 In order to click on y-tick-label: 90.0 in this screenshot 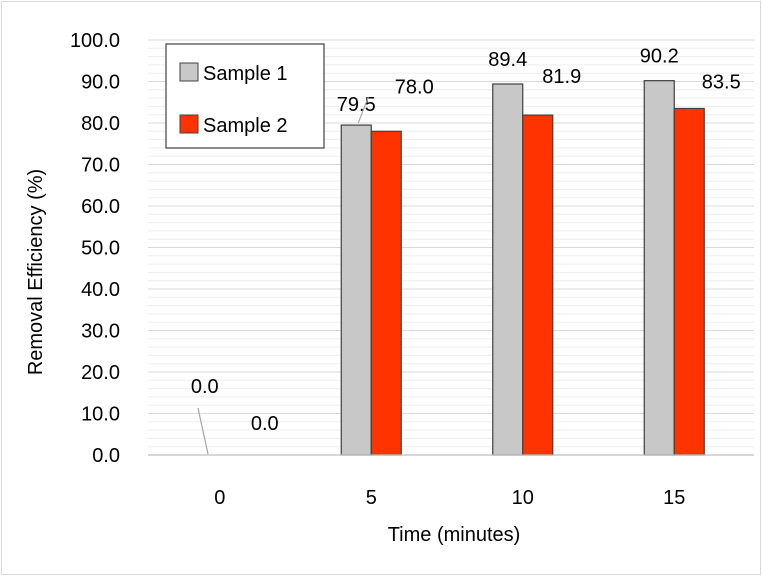, I will do `click(100, 83)`.